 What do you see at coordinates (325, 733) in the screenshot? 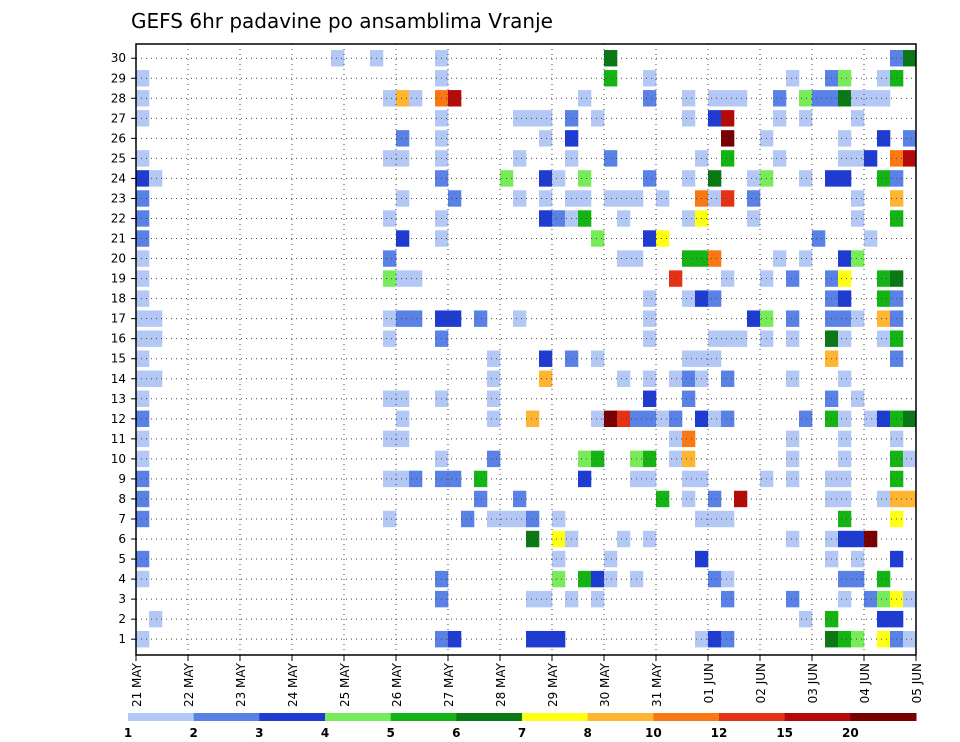
I see `legend-label: 4` at bounding box center [325, 733].